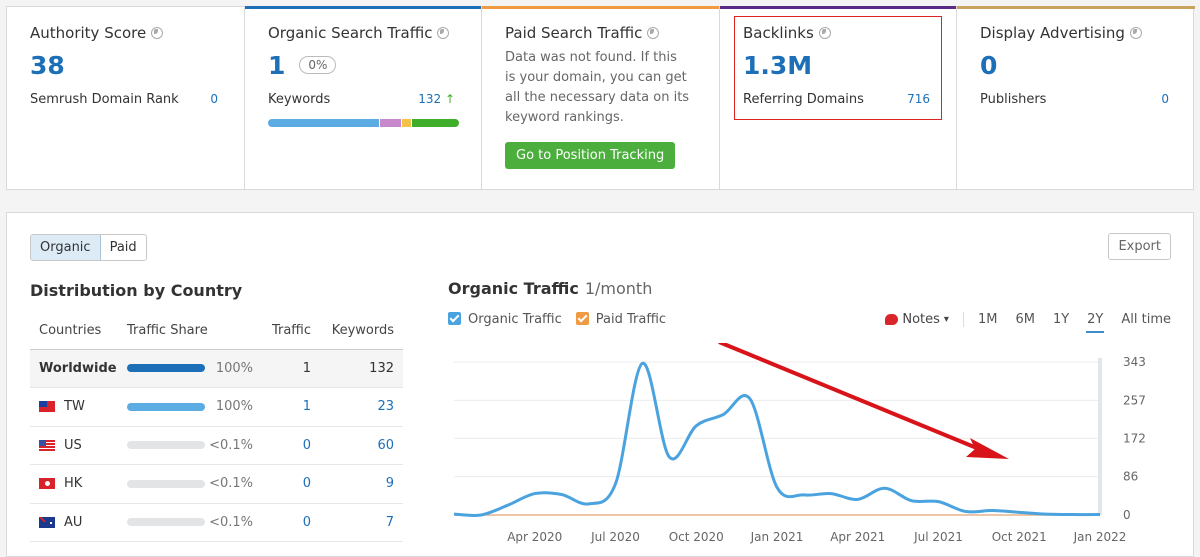 This screenshot has width=1200, height=557. I want to click on row-label: Publishers, so click(1013, 99).